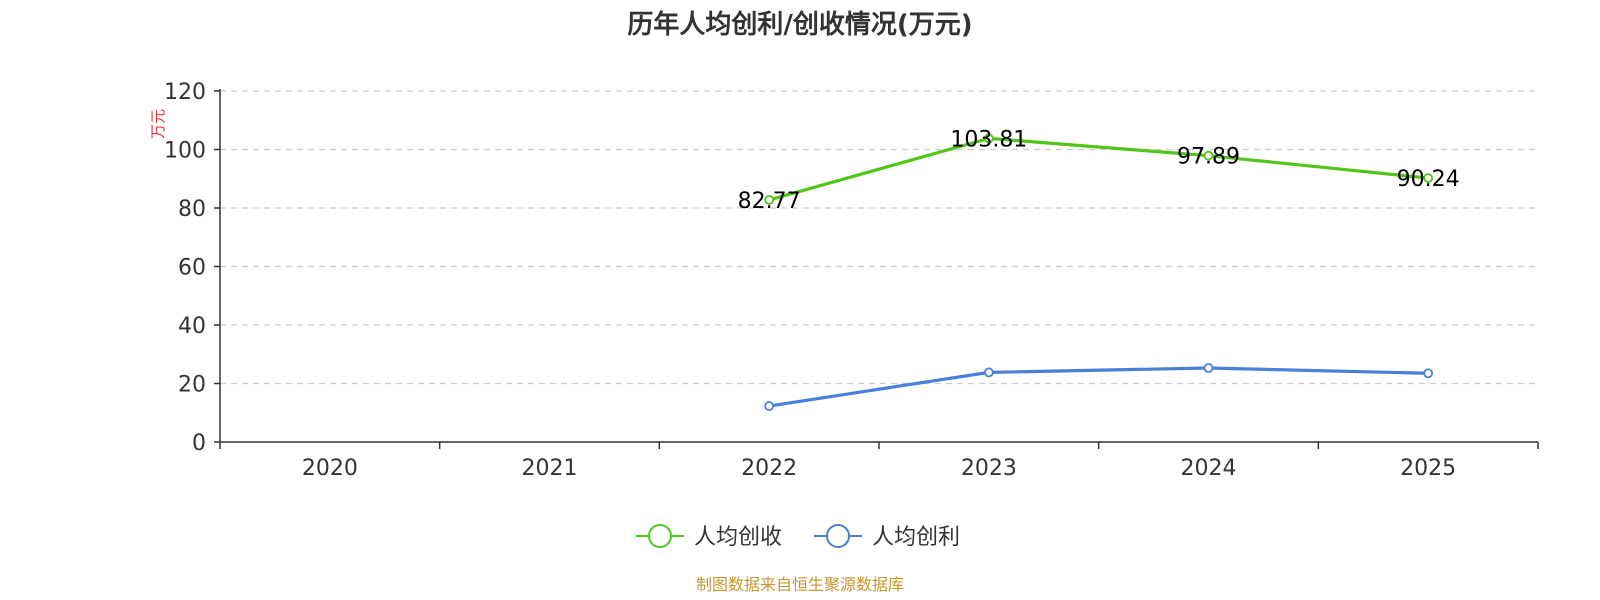 The image size is (1600, 600). I want to click on source-note: 制图数据来自恒生聚源数据库, so click(800, 584).